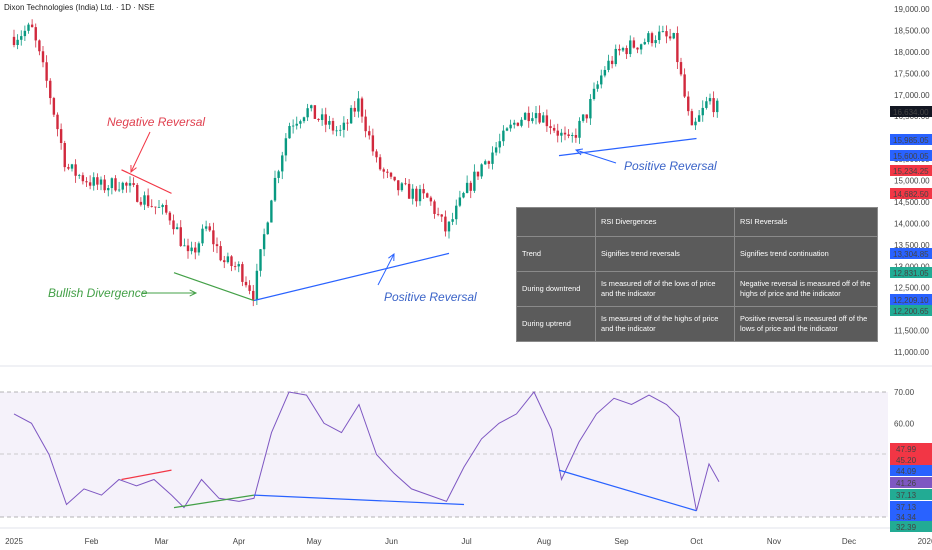 The height and width of the screenshot is (550, 932). What do you see at coordinates (430, 297) in the screenshot?
I see `annotation-label: Positive Reversal` at bounding box center [430, 297].